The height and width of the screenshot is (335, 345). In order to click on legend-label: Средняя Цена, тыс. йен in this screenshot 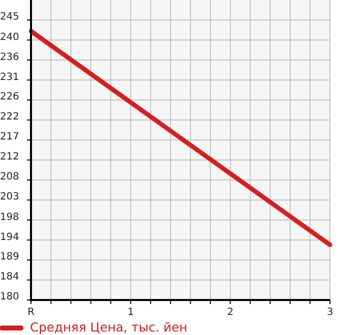, I will do `click(109, 326)`.